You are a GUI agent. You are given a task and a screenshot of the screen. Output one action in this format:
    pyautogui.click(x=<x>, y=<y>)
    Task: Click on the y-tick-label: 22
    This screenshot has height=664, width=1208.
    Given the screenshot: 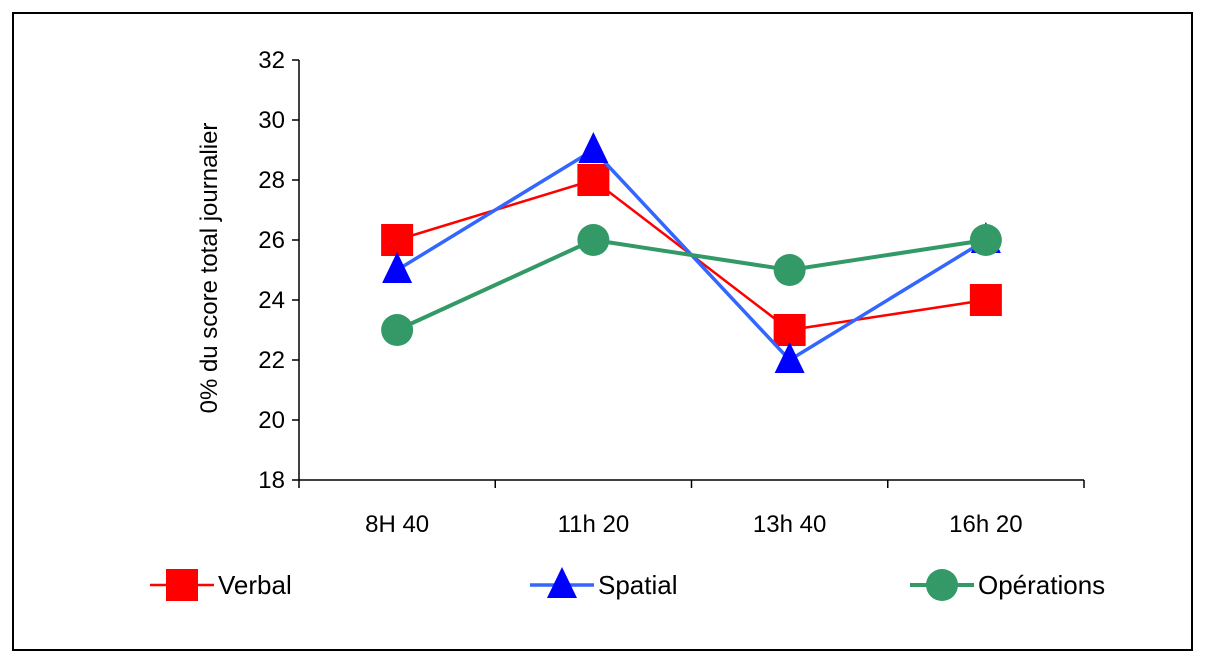 What is the action you would take?
    pyautogui.click(x=271, y=360)
    